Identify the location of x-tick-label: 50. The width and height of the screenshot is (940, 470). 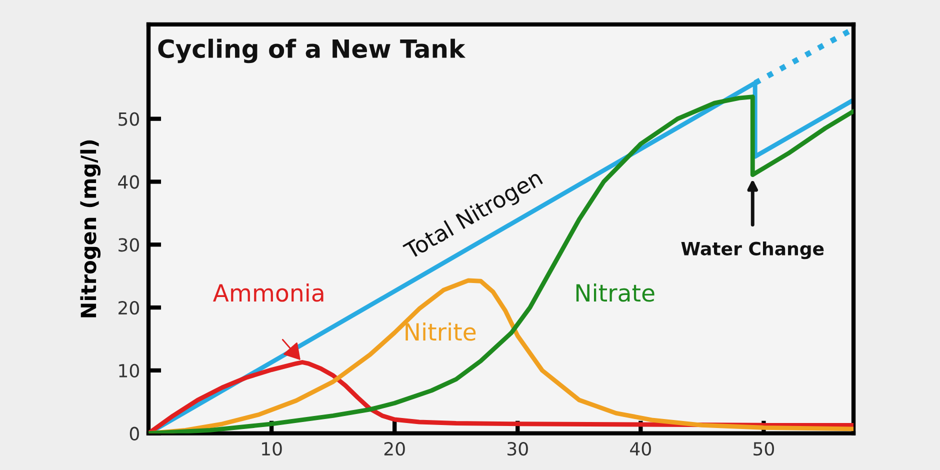
(764, 449).